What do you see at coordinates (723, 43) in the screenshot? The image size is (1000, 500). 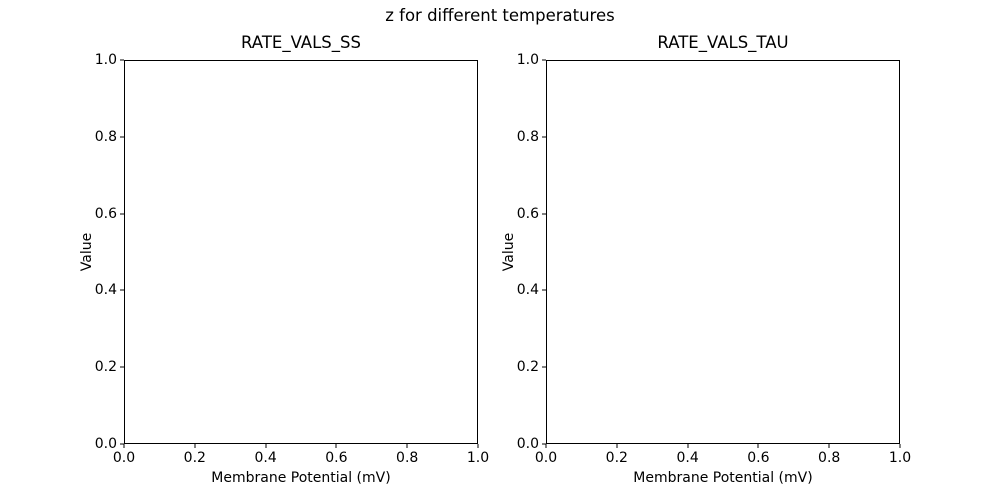 I see `subplot-title: RATE_VALS_TAU` at bounding box center [723, 43].